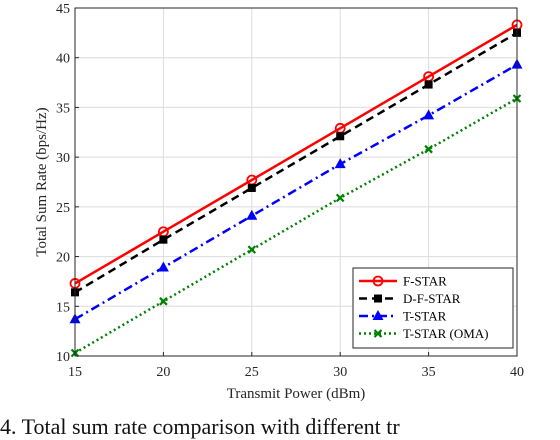 This screenshot has width=560, height=440. What do you see at coordinates (63, 307) in the screenshot?
I see `y-tick-label: 15` at bounding box center [63, 307].